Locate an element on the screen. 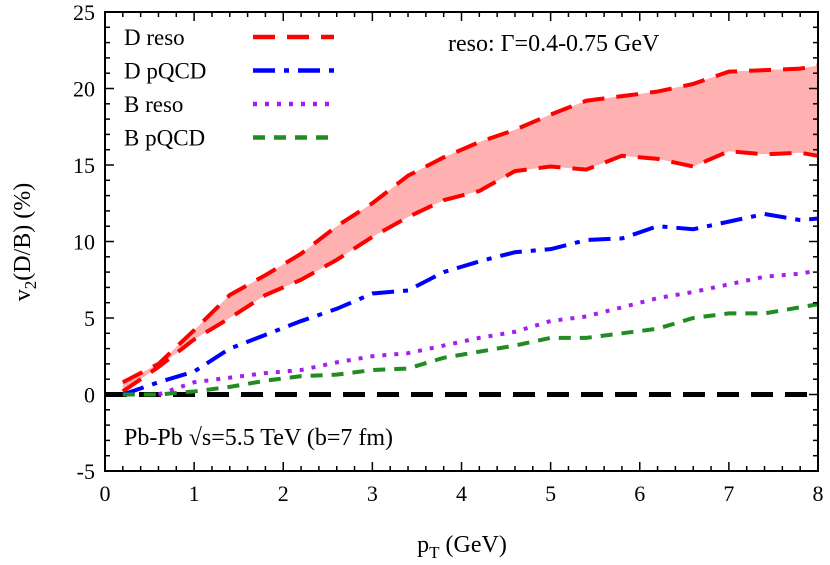  x-tick-label: 5 is located at coordinates (550, 493).